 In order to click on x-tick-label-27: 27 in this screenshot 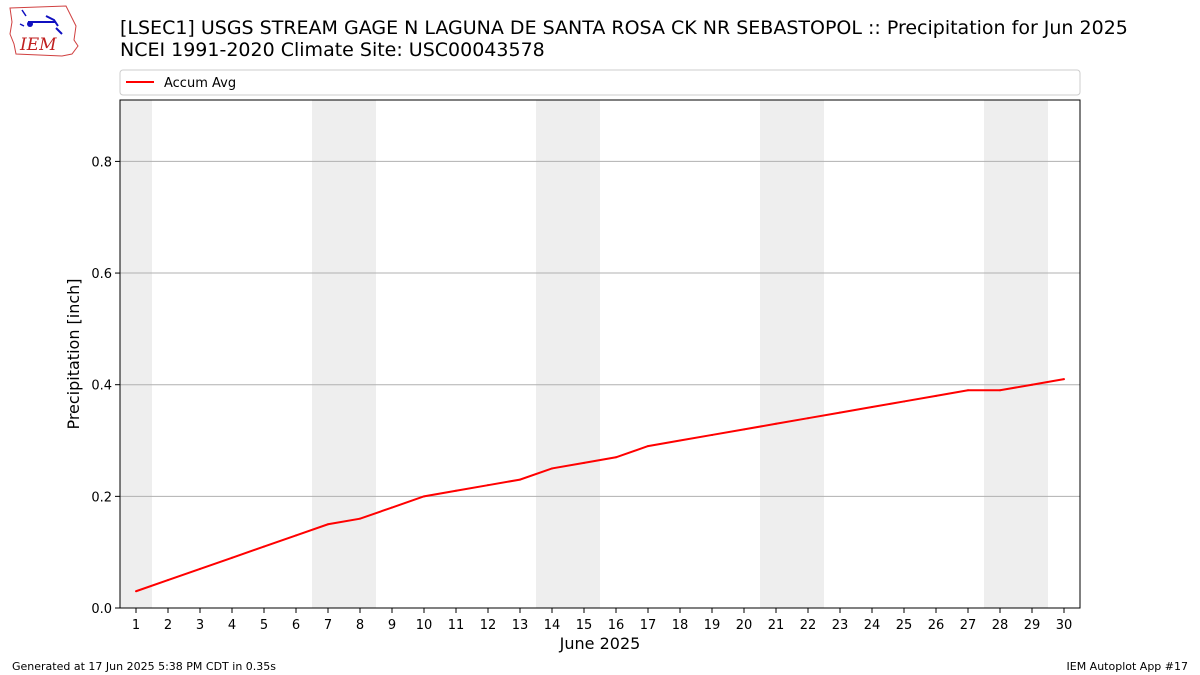, I will do `click(968, 625)`.